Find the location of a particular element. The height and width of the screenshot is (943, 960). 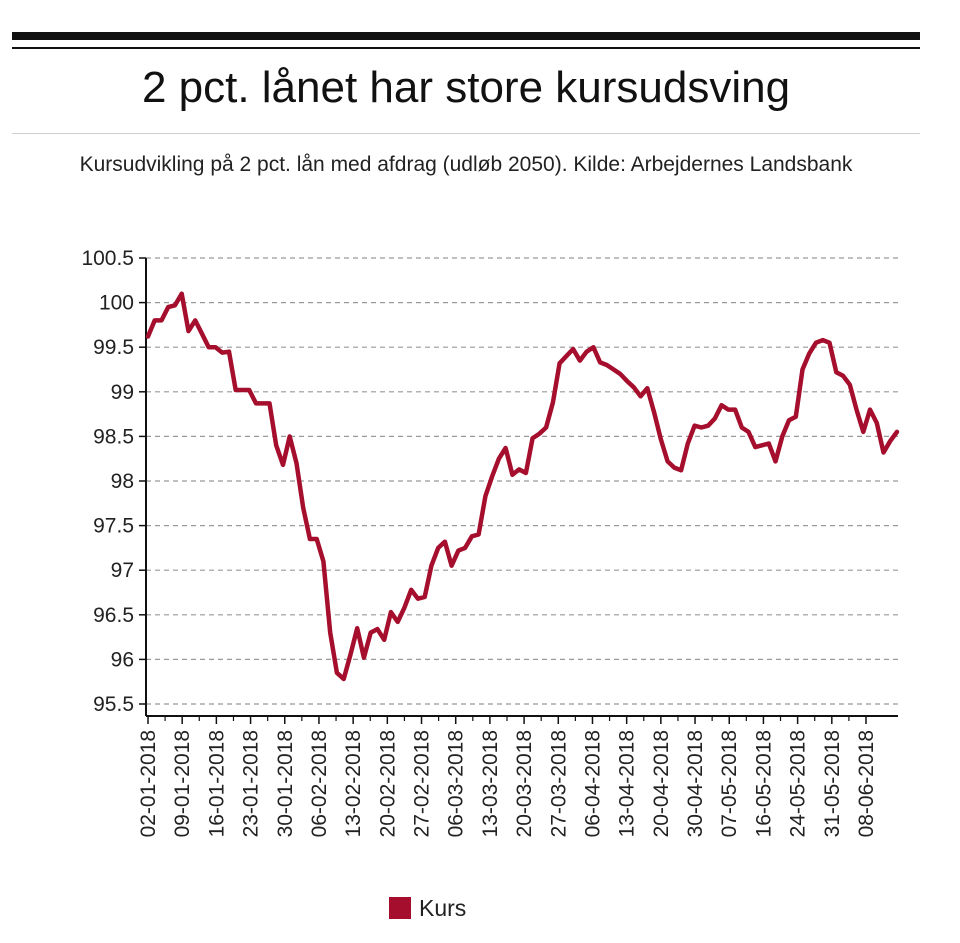

x-tick-label: 06-03-2018 is located at coordinates (456, 783).